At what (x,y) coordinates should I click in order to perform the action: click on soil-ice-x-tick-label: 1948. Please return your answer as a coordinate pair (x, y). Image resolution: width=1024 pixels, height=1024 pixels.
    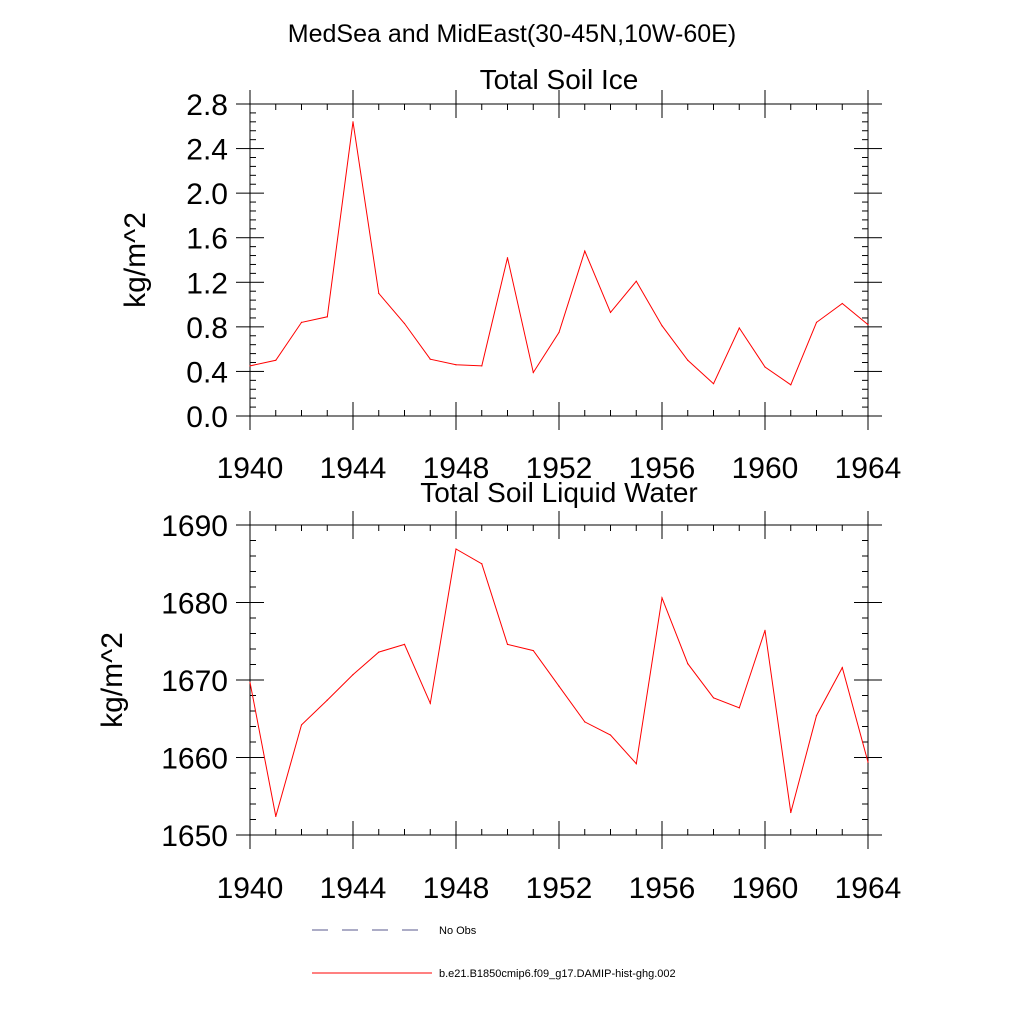
    Looking at the image, I should click on (456, 468).